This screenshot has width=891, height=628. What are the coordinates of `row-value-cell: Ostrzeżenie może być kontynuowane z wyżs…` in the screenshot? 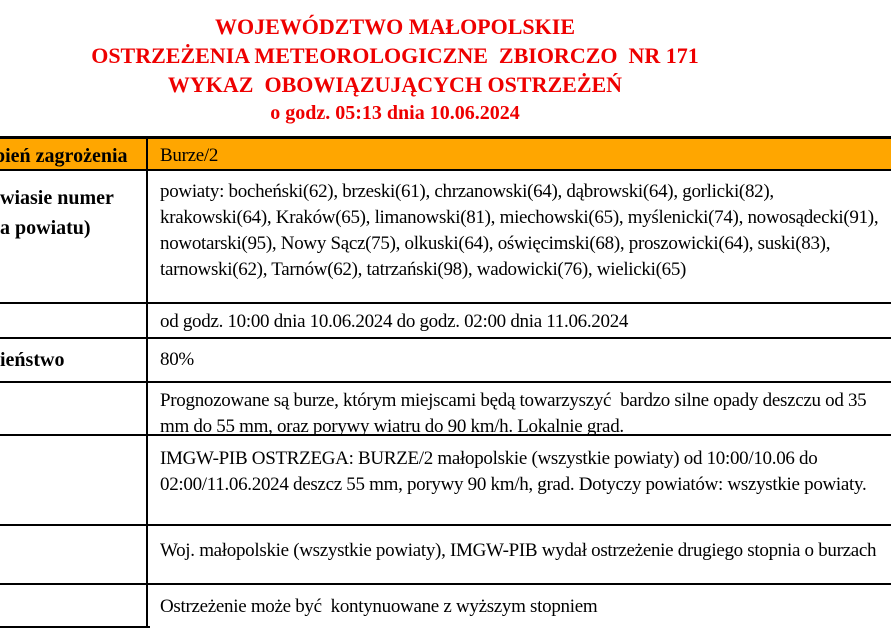 It's located at (379, 606).